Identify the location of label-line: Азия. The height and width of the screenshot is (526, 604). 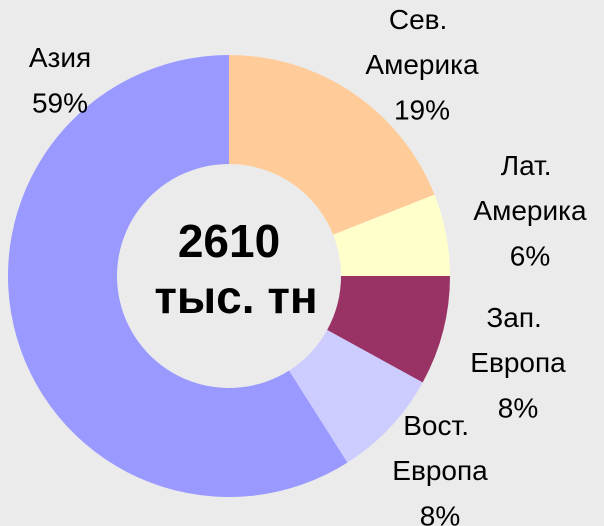
(60, 57).